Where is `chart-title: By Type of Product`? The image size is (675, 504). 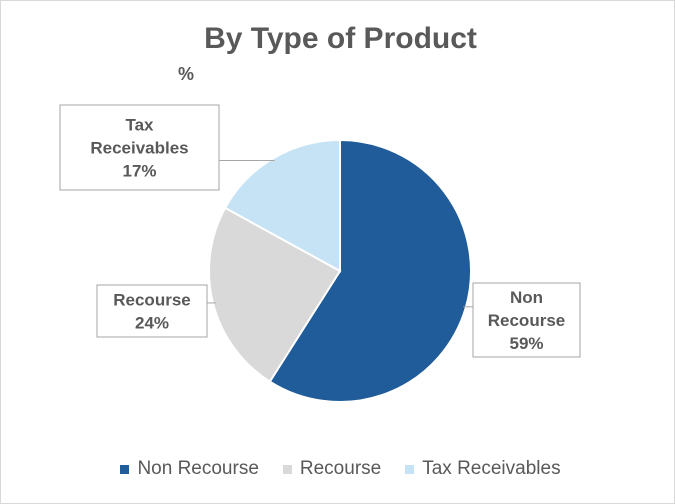 chart-title: By Type of Product is located at coordinates (340, 38).